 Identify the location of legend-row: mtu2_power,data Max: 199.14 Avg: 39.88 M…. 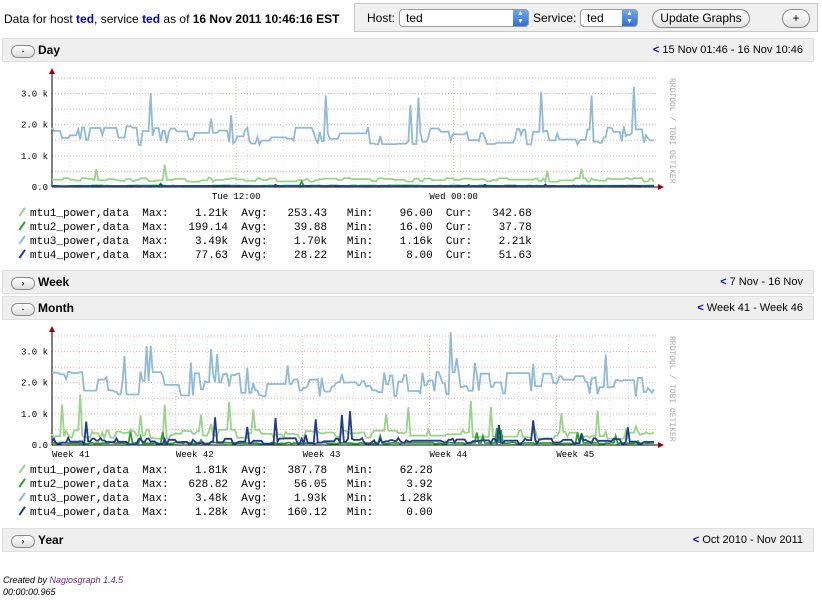
(274, 227).